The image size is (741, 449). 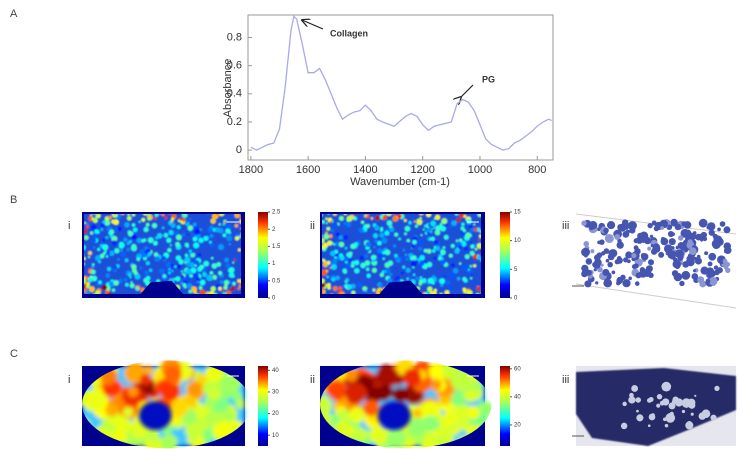 What do you see at coordinates (656, 253) in the screenshot?
I see `tissue-stain` at bounding box center [656, 253].